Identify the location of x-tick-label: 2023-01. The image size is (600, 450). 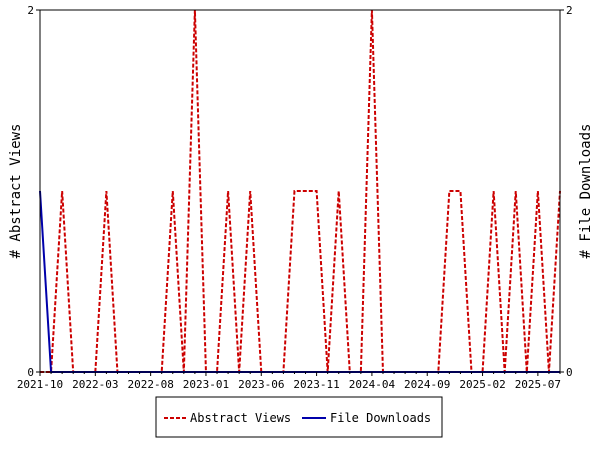
(206, 384).